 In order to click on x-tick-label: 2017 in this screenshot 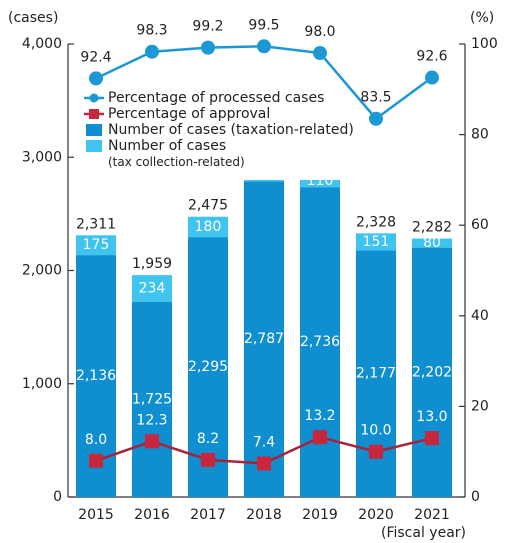, I will do `click(208, 515)`.